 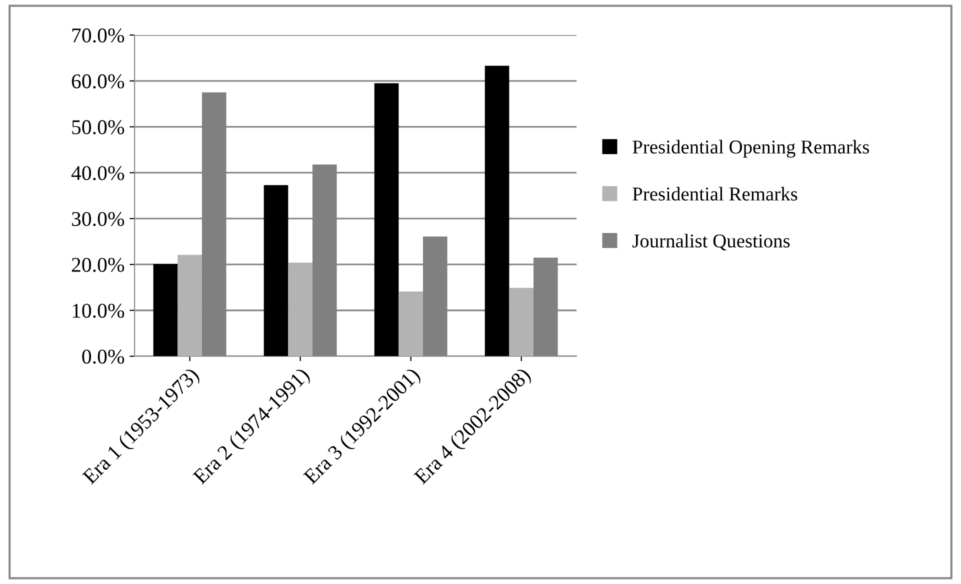 What do you see at coordinates (103, 357) in the screenshot?
I see `y-tick-label: 0.0%` at bounding box center [103, 357].